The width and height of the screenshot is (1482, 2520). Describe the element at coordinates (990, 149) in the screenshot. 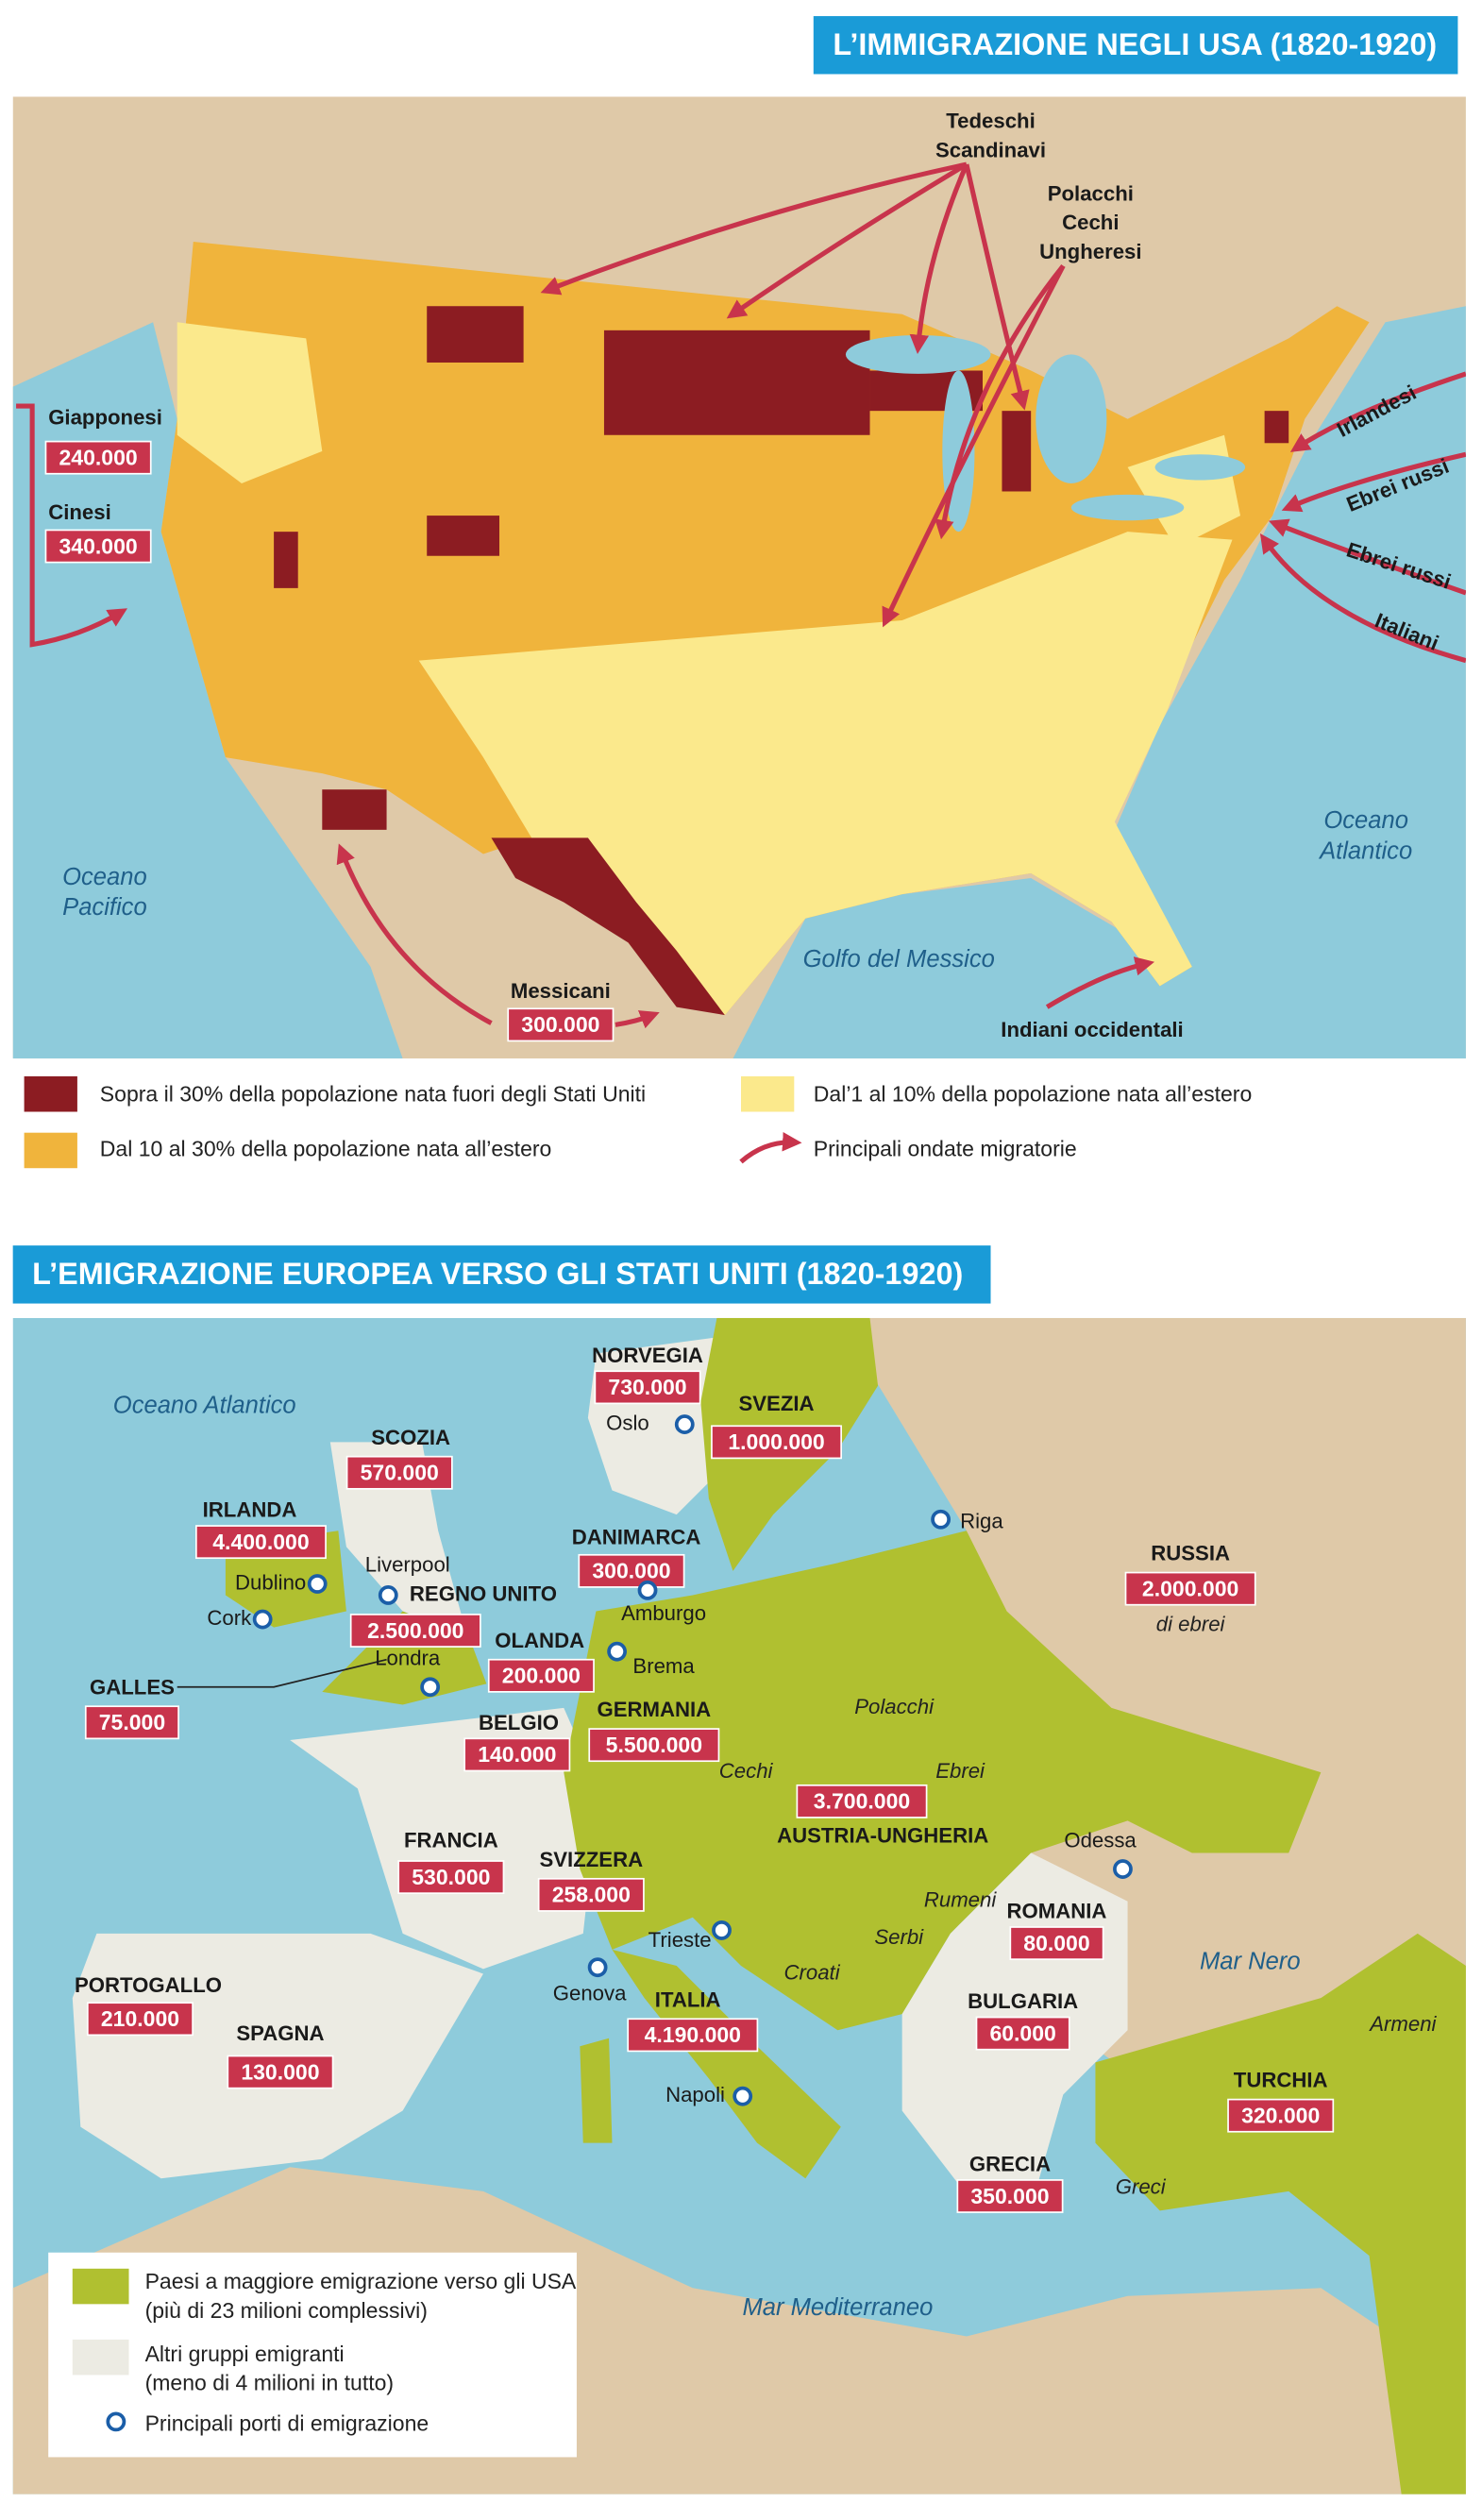

I see `group-label: Scandinavi` at that location.